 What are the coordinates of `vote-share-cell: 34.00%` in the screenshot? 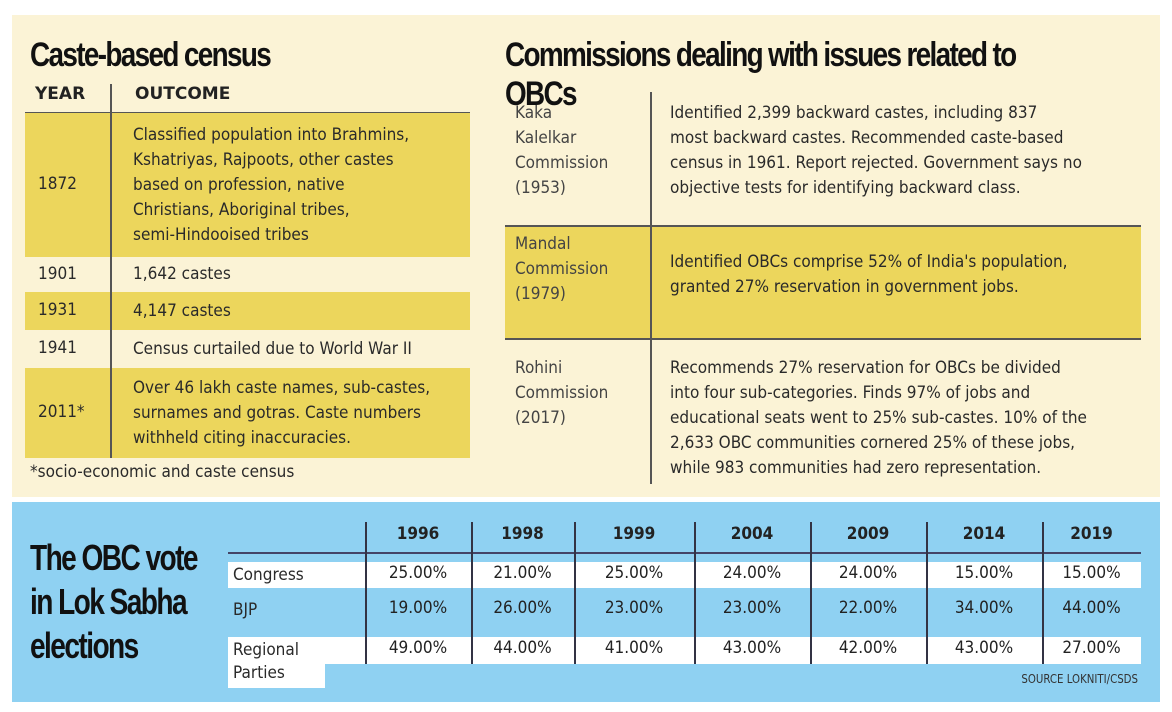 It's located at (984, 608).